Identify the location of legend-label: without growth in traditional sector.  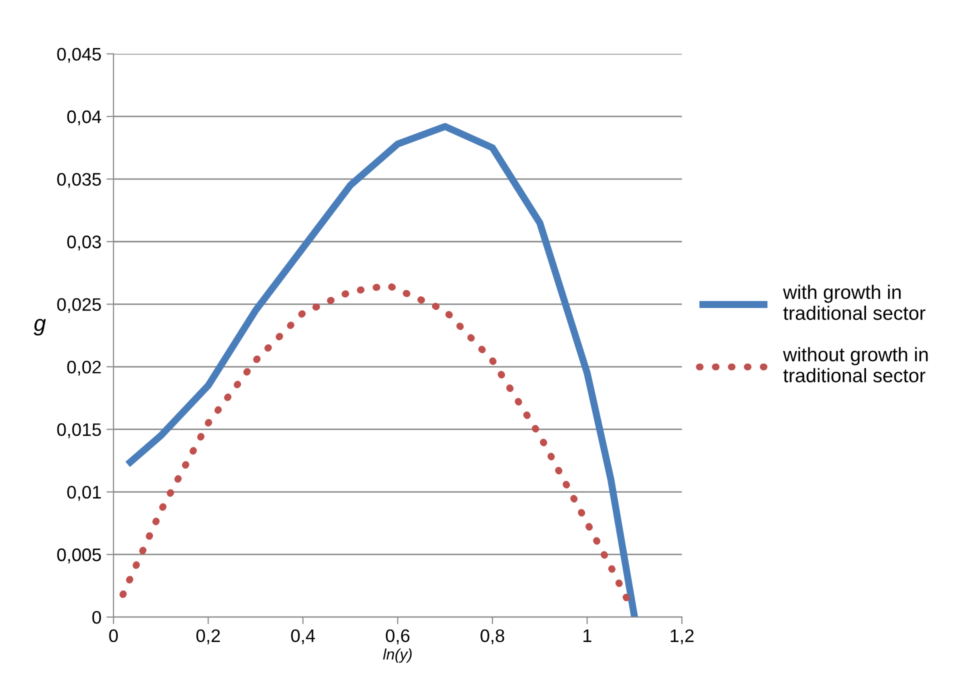
(855, 364).